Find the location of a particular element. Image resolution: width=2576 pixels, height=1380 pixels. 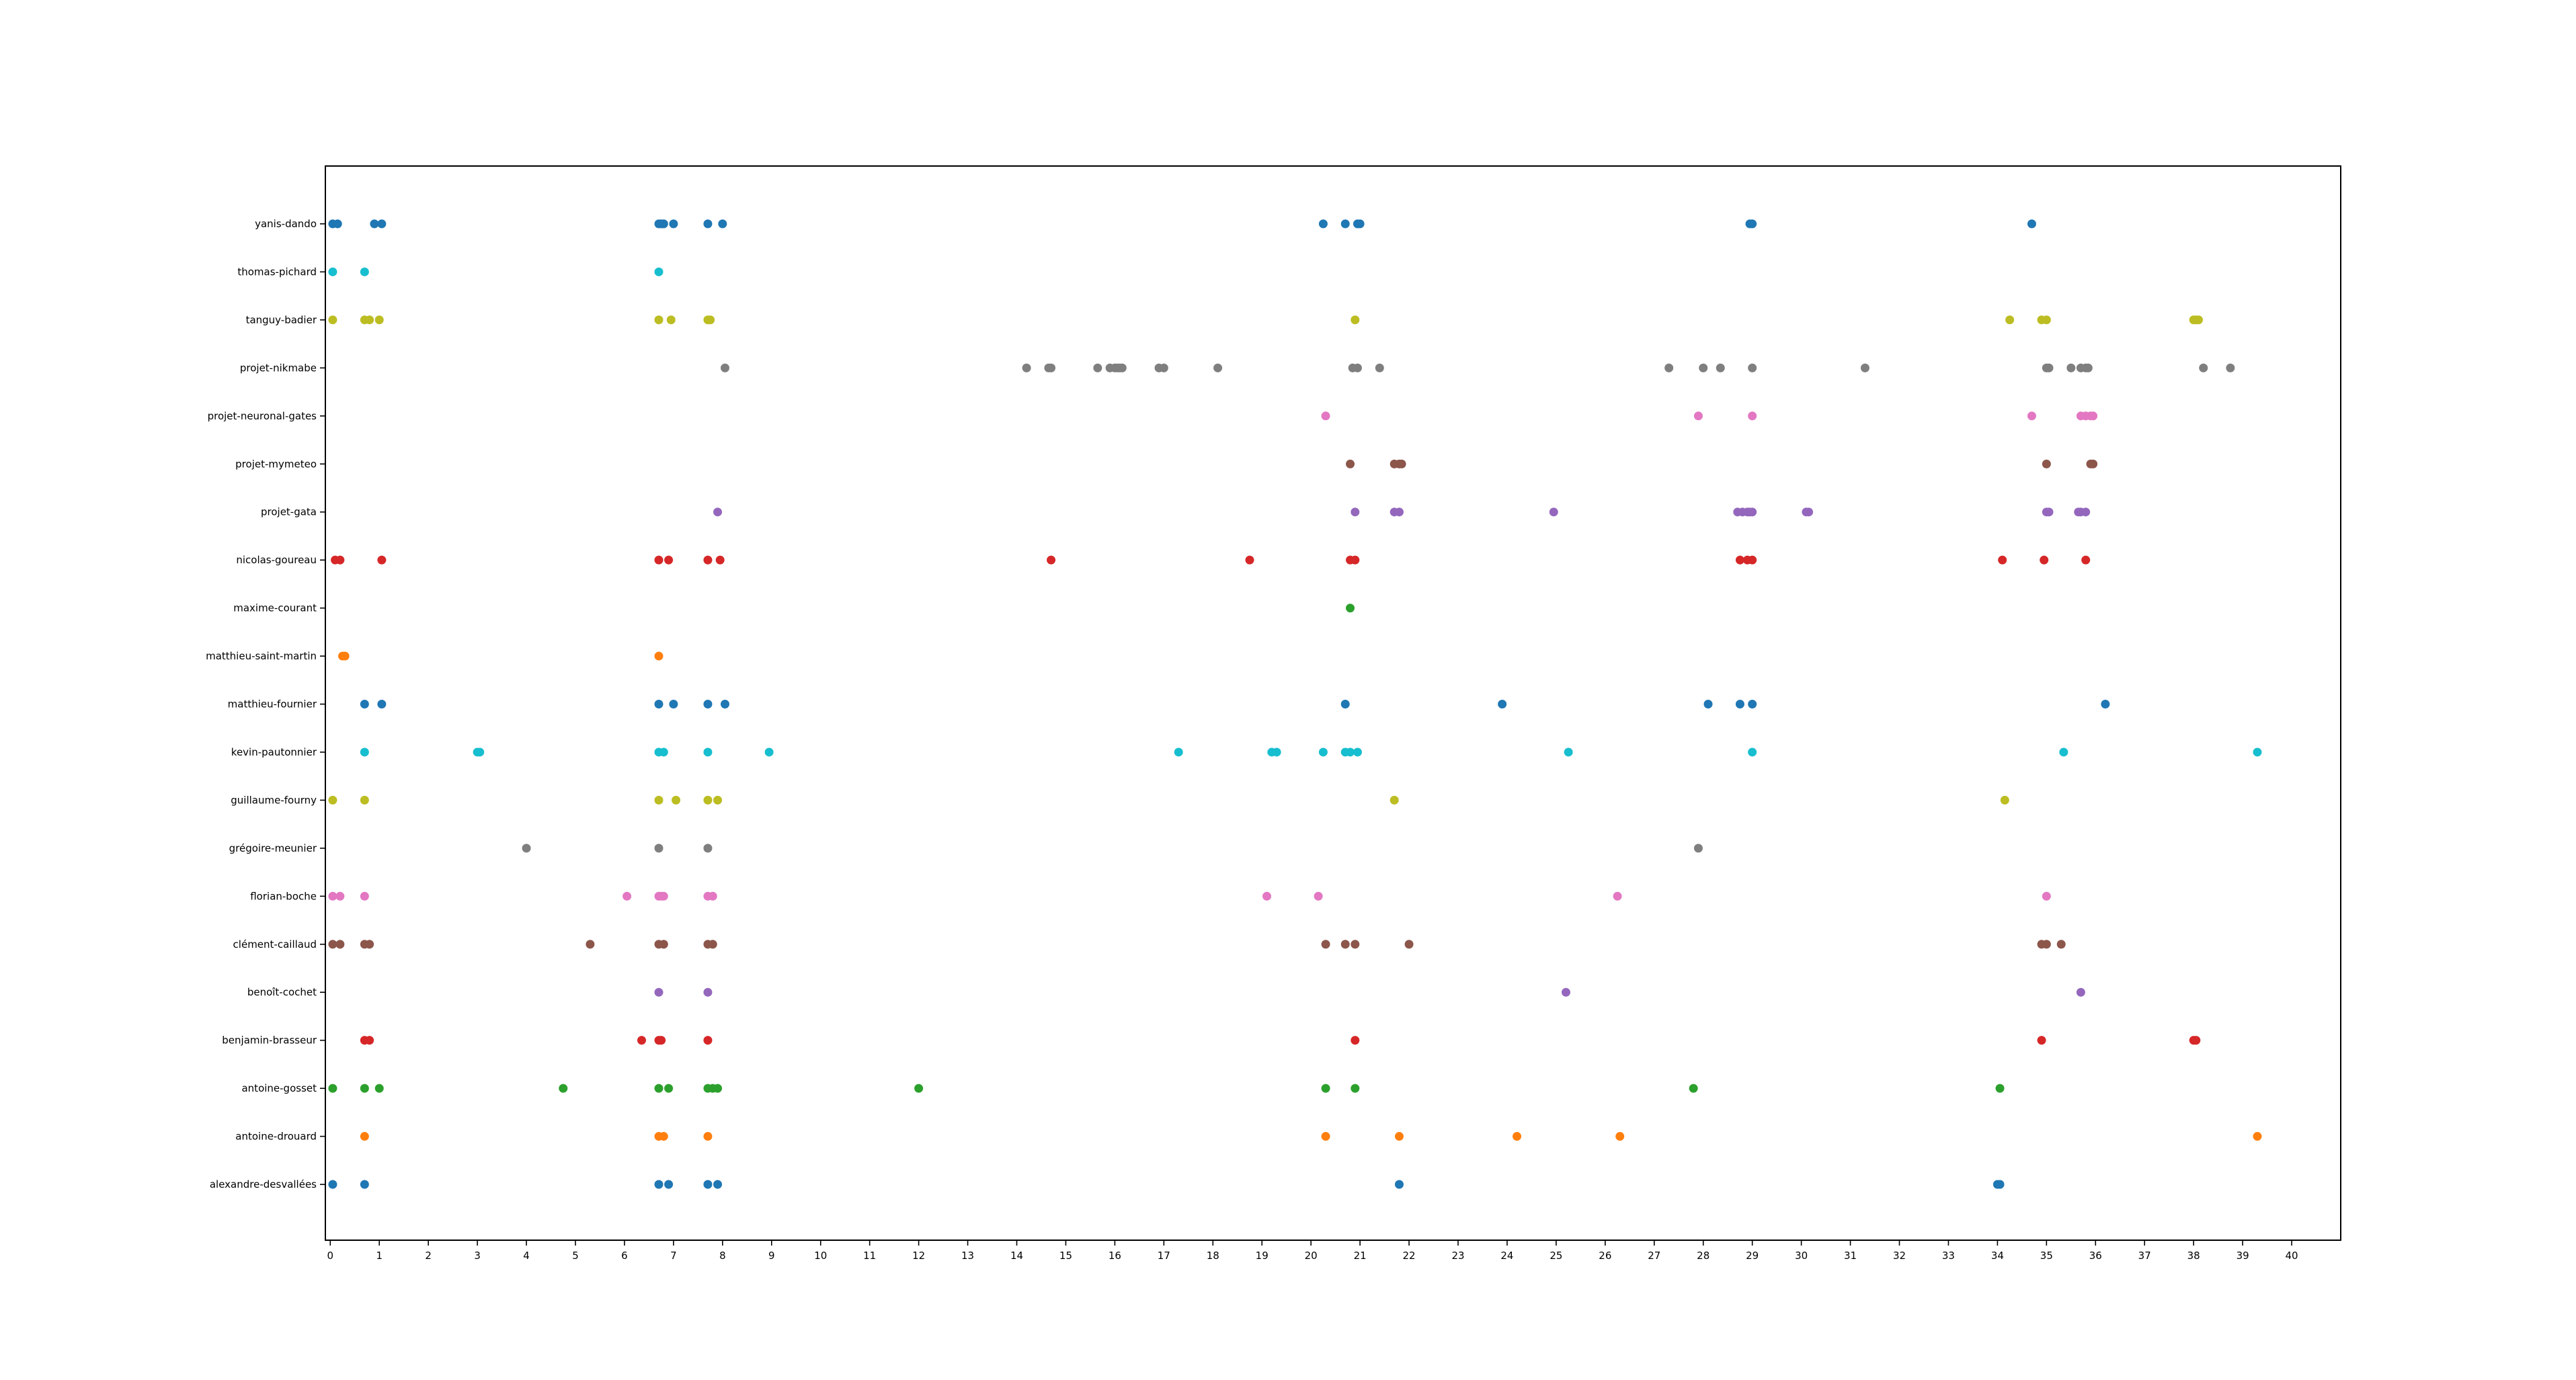

x-tick-label: 40 is located at coordinates (2292, 1256).